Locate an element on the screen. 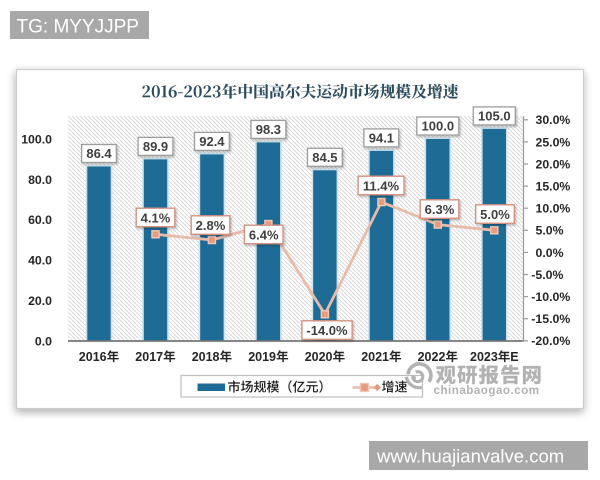 The width and height of the screenshot is (600, 480). svg-text: 2016 is located at coordinates (93, 357).